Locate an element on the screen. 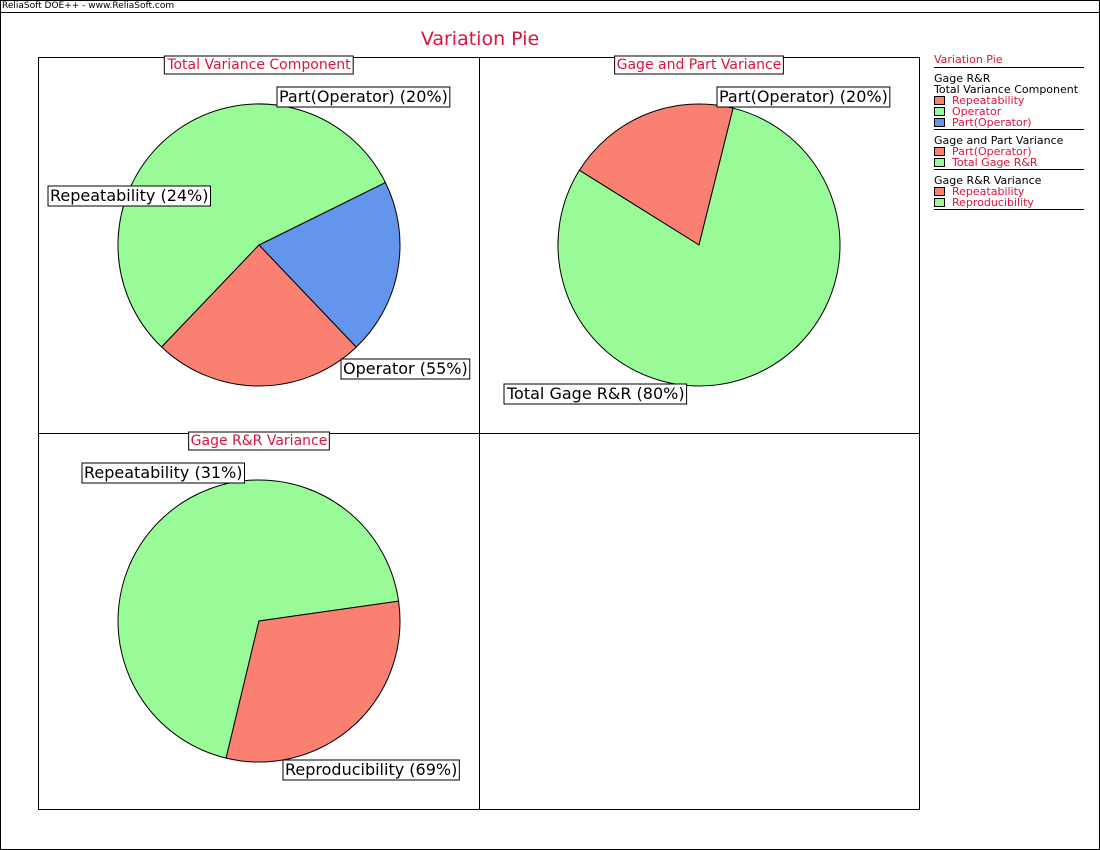  pie-slice-operator is located at coordinates (252, 225).